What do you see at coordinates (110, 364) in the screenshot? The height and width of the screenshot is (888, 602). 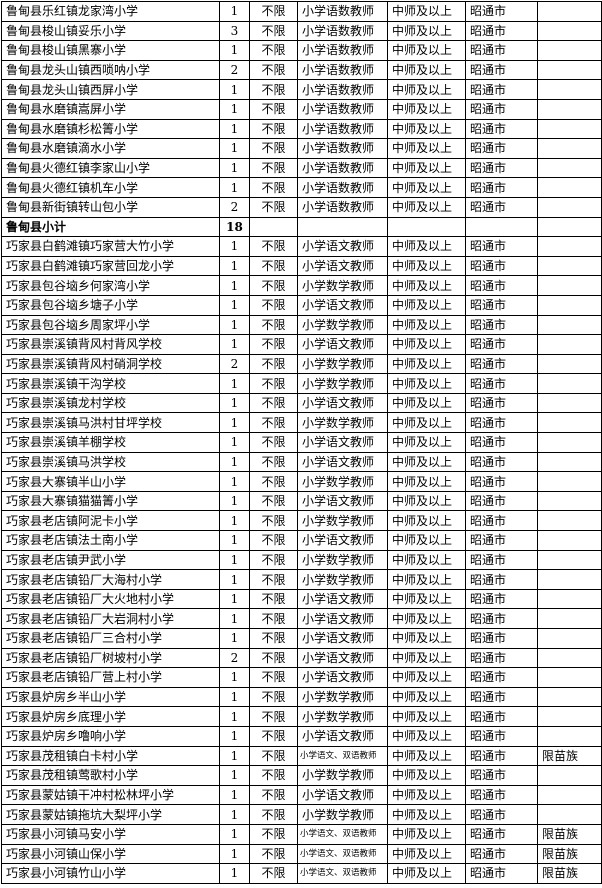 I see `school-cell: 巧家县崇溪镇背风村硝洞学校` at bounding box center [110, 364].